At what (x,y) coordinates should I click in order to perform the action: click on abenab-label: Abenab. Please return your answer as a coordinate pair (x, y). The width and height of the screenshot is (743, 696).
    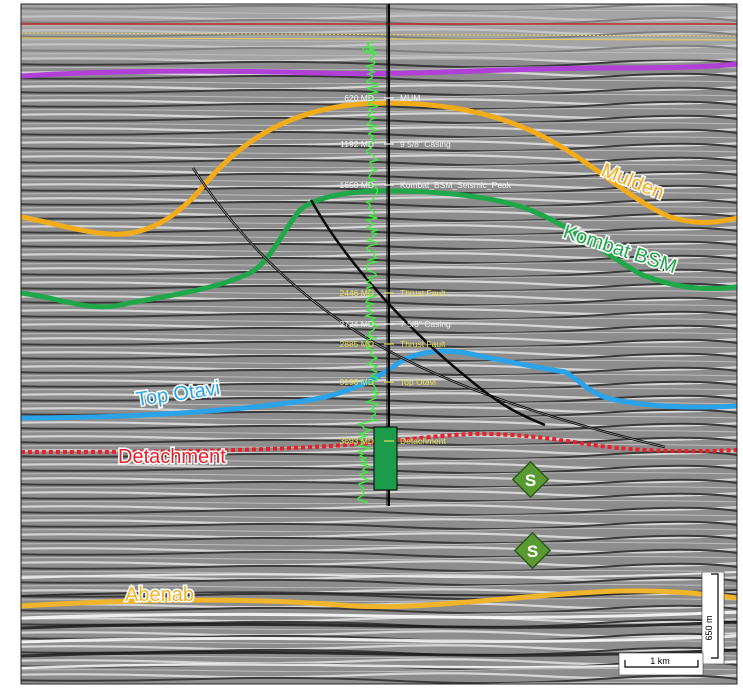
    Looking at the image, I should click on (159, 595).